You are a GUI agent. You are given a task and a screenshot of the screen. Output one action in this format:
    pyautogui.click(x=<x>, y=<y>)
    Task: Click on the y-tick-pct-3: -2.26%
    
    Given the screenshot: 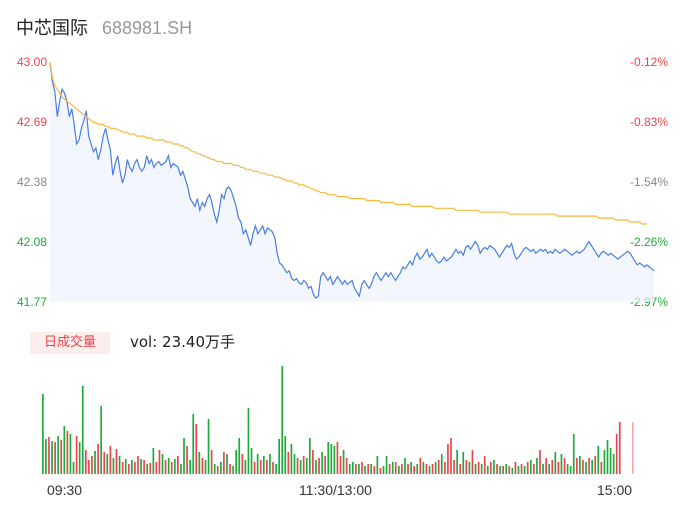 What is the action you would take?
    pyautogui.click(x=649, y=242)
    